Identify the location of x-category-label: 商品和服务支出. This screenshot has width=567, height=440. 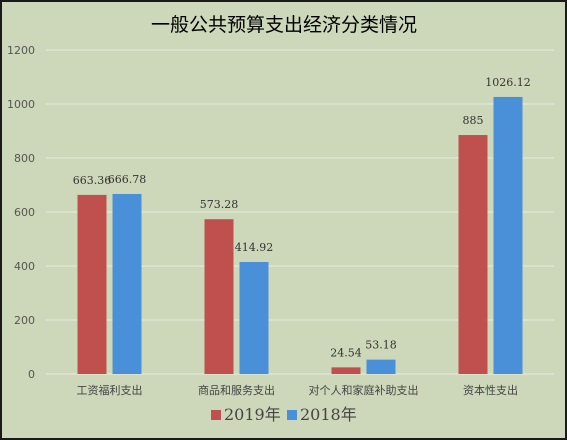
(236, 390).